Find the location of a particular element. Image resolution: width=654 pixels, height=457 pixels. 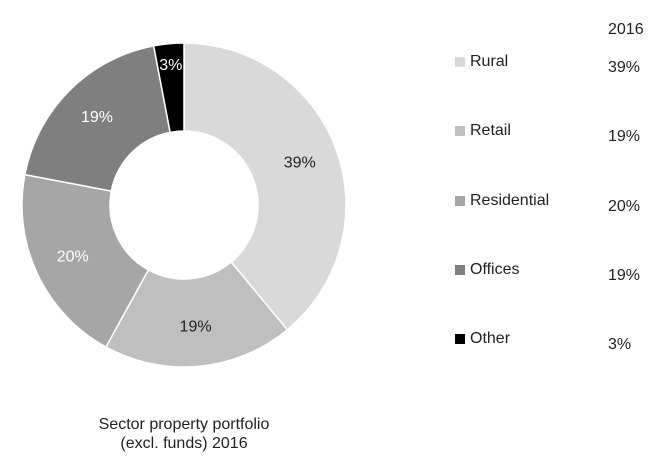

column-header: 2016 is located at coordinates (626, 29).